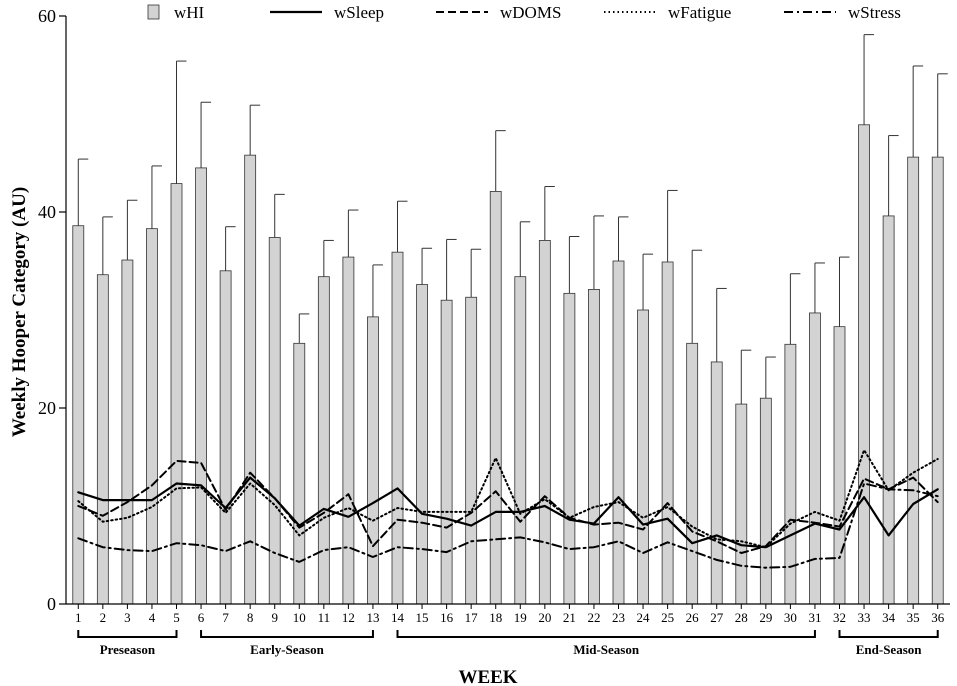  Describe the element at coordinates (790, 617) in the screenshot. I see `x-tick-label-30: 30` at that location.